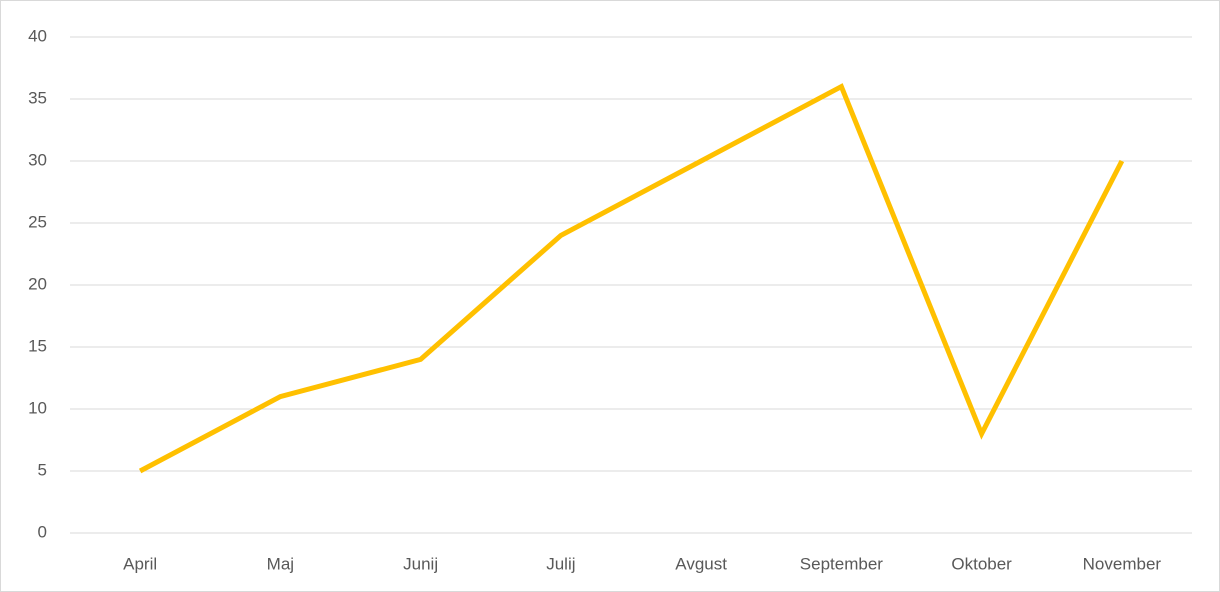 Image resolution: width=1220 pixels, height=592 pixels. I want to click on y-tick-label: 10, so click(37, 407).